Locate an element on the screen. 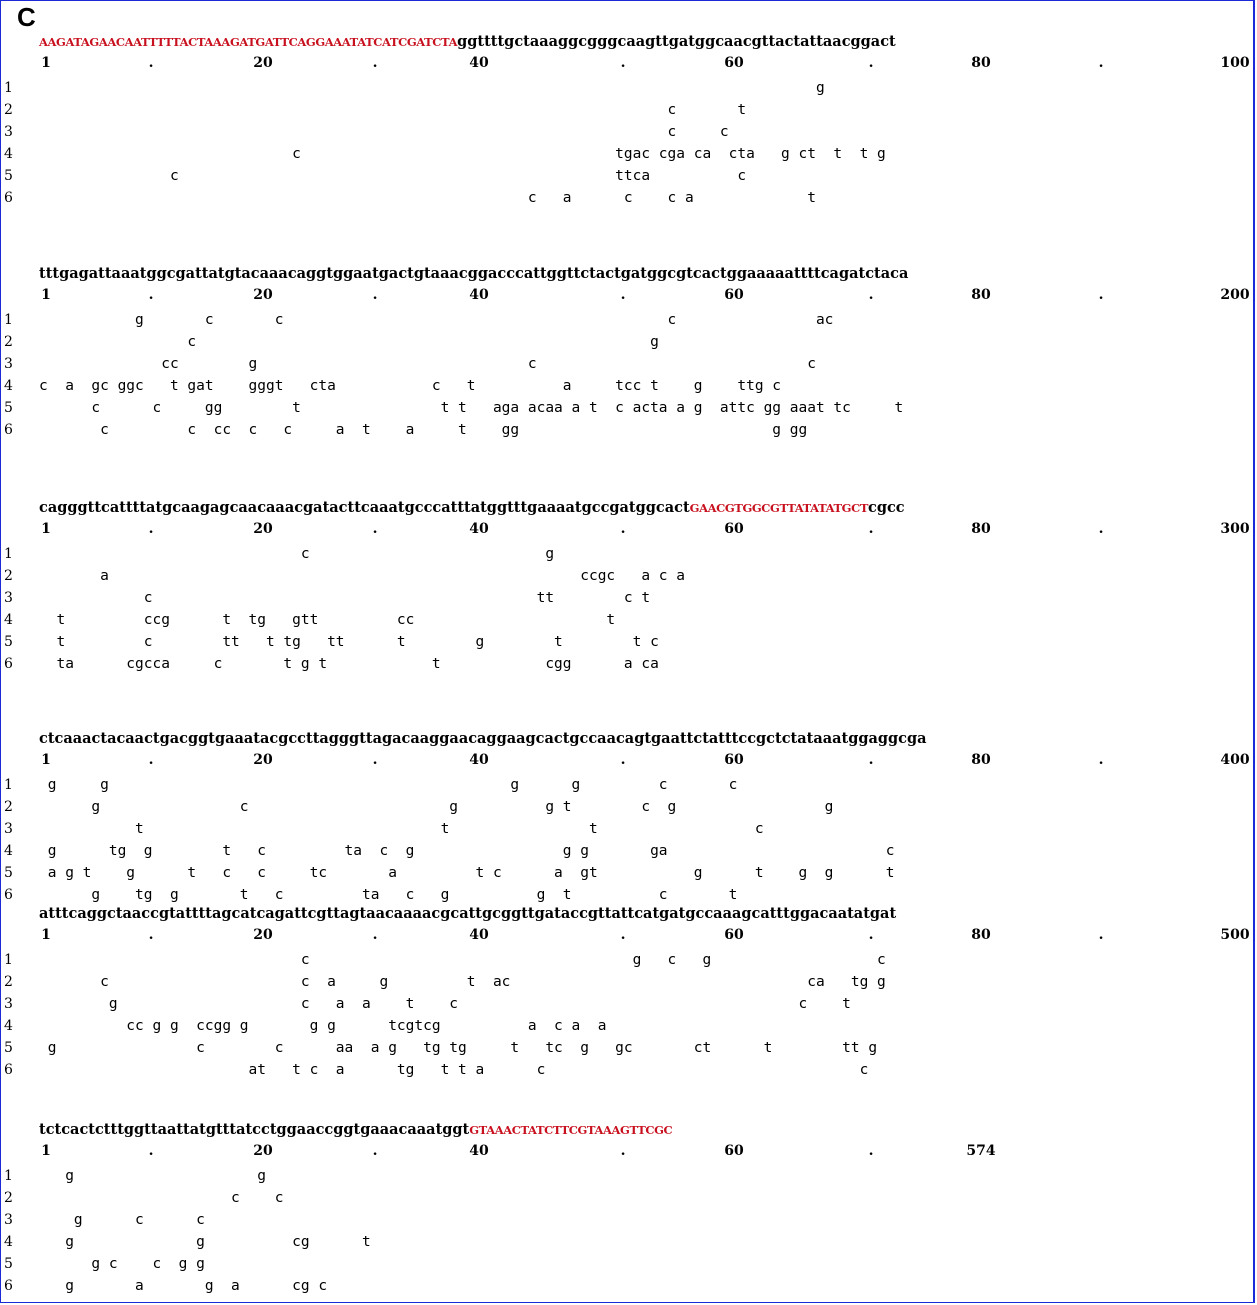 The image size is (1257, 1305). variant-row: 6 g tg g t c ta c g g t c t is located at coordinates (627, 895).